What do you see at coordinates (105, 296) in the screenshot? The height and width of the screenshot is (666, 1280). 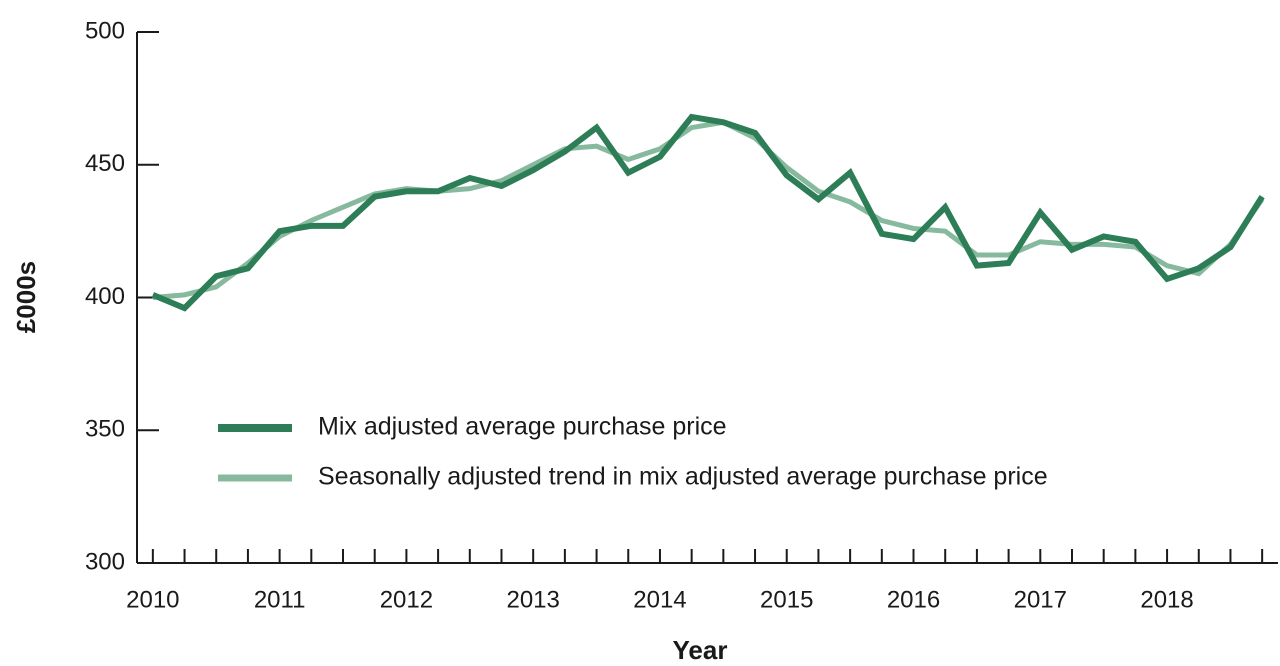 I see `y-tick-label: 400` at bounding box center [105, 296].